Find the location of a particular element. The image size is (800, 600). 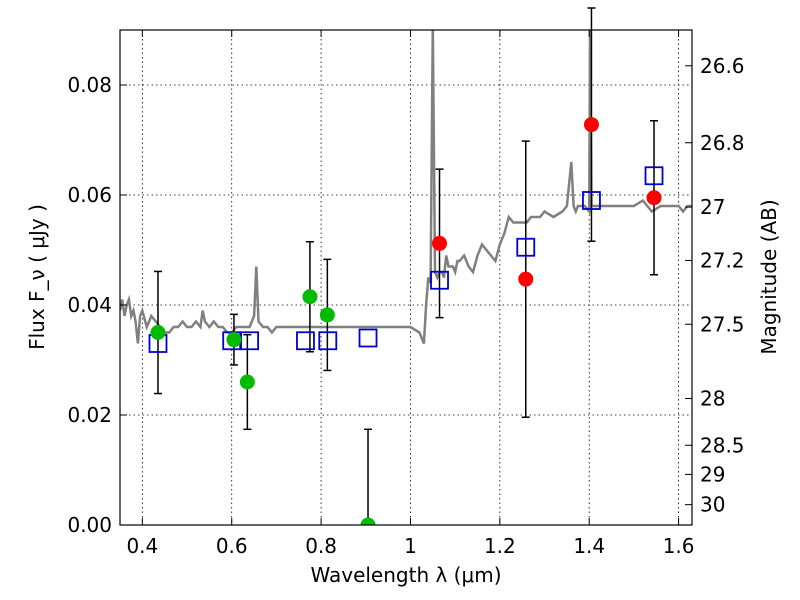

x-tick-label: 0.8 is located at coordinates (321, 546).